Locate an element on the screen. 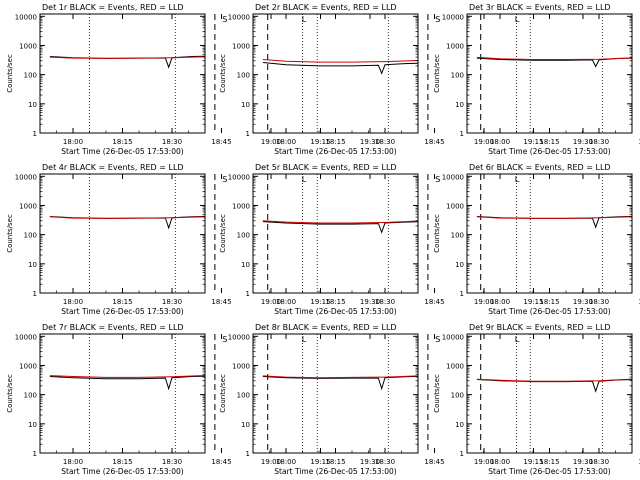 This screenshot has width=640, height=480. chart-title: Det 8r BLACK = Events, RED = LLD is located at coordinates (326, 327).